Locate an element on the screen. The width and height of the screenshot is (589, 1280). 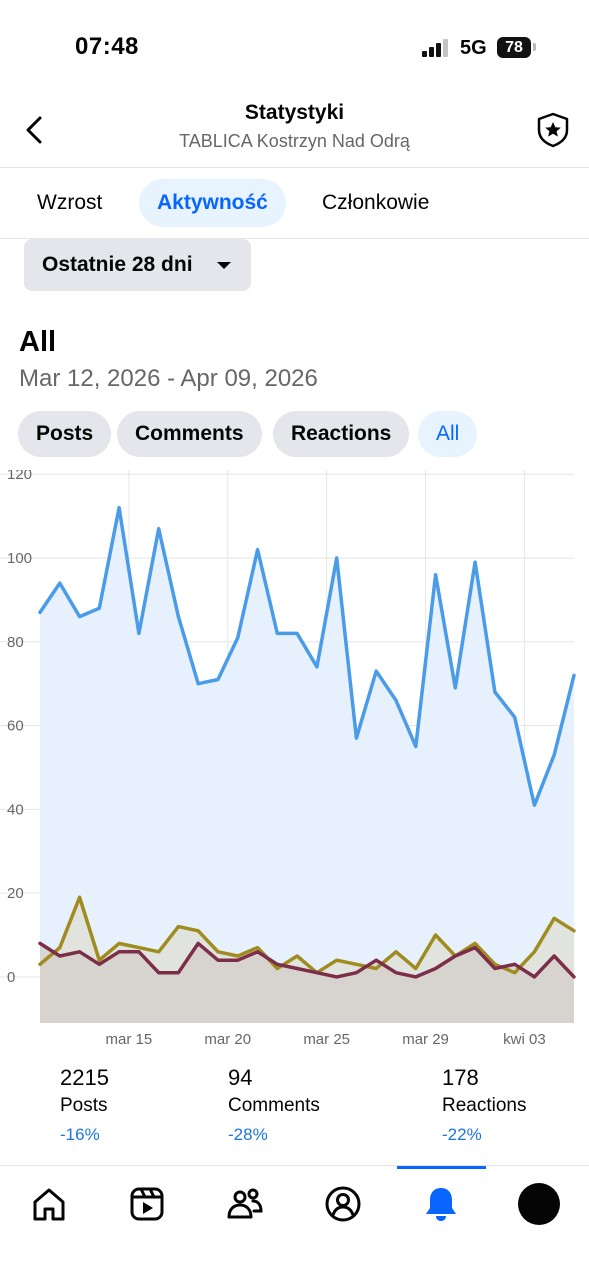
y-tick-label: 120 is located at coordinates (19, 476).